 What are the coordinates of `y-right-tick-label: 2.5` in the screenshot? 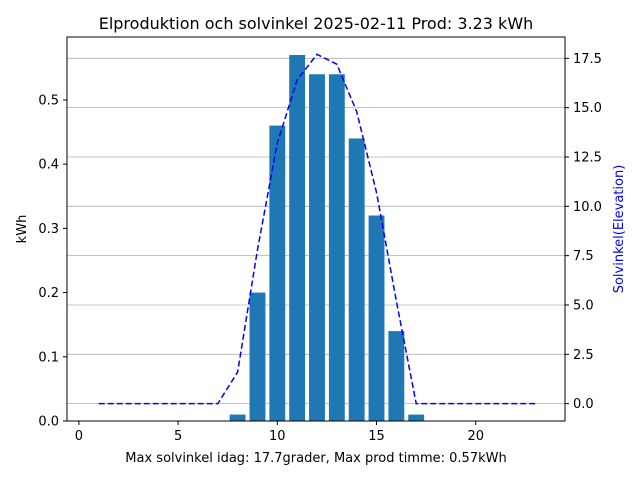 It's located at (583, 355).